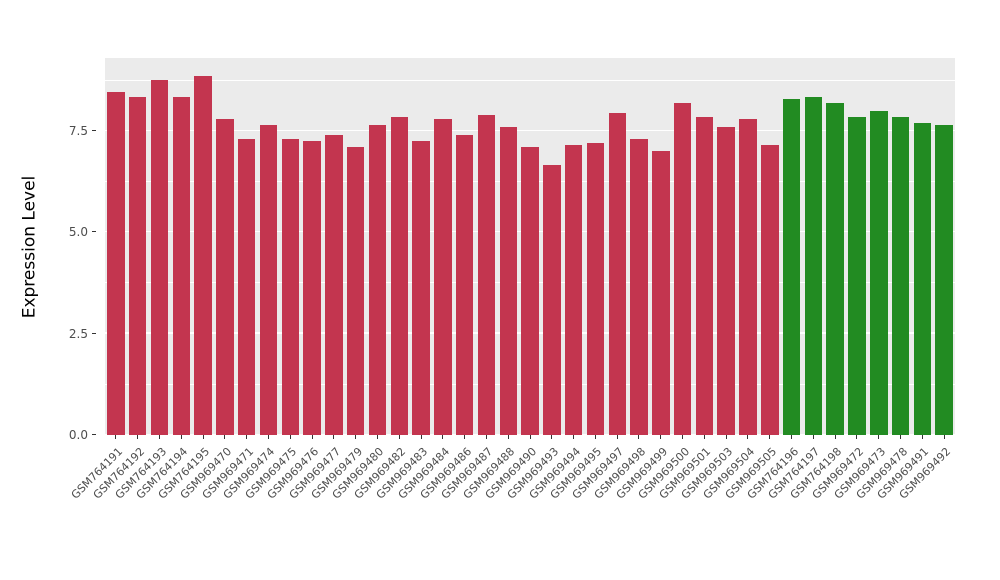  Describe the element at coordinates (355, 291) in the screenshot. I see `bar-GSM969479` at that location.